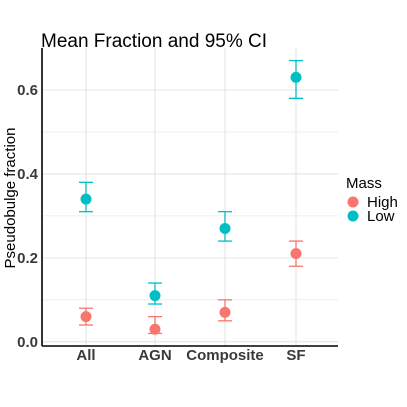  I want to click on y-axis-label: Pseudobulge fraction, so click(10, 198).